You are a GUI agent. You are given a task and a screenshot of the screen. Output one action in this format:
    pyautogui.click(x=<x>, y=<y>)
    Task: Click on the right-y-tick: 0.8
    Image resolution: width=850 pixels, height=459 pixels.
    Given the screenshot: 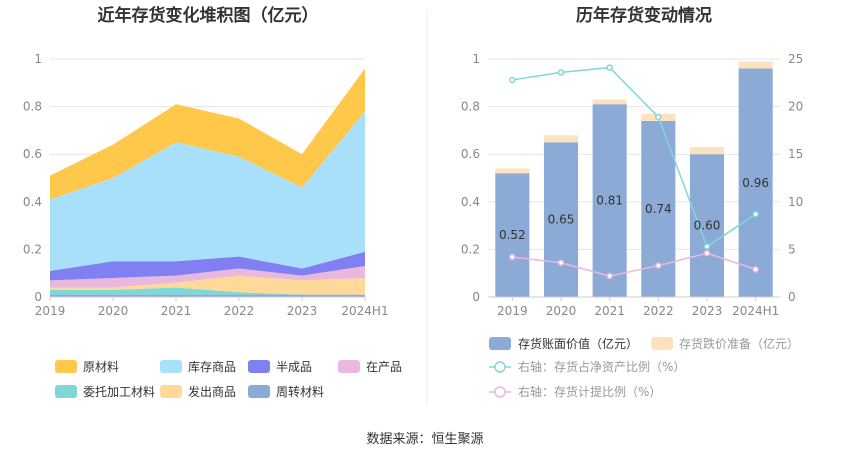 What is the action you would take?
    pyautogui.click(x=470, y=107)
    